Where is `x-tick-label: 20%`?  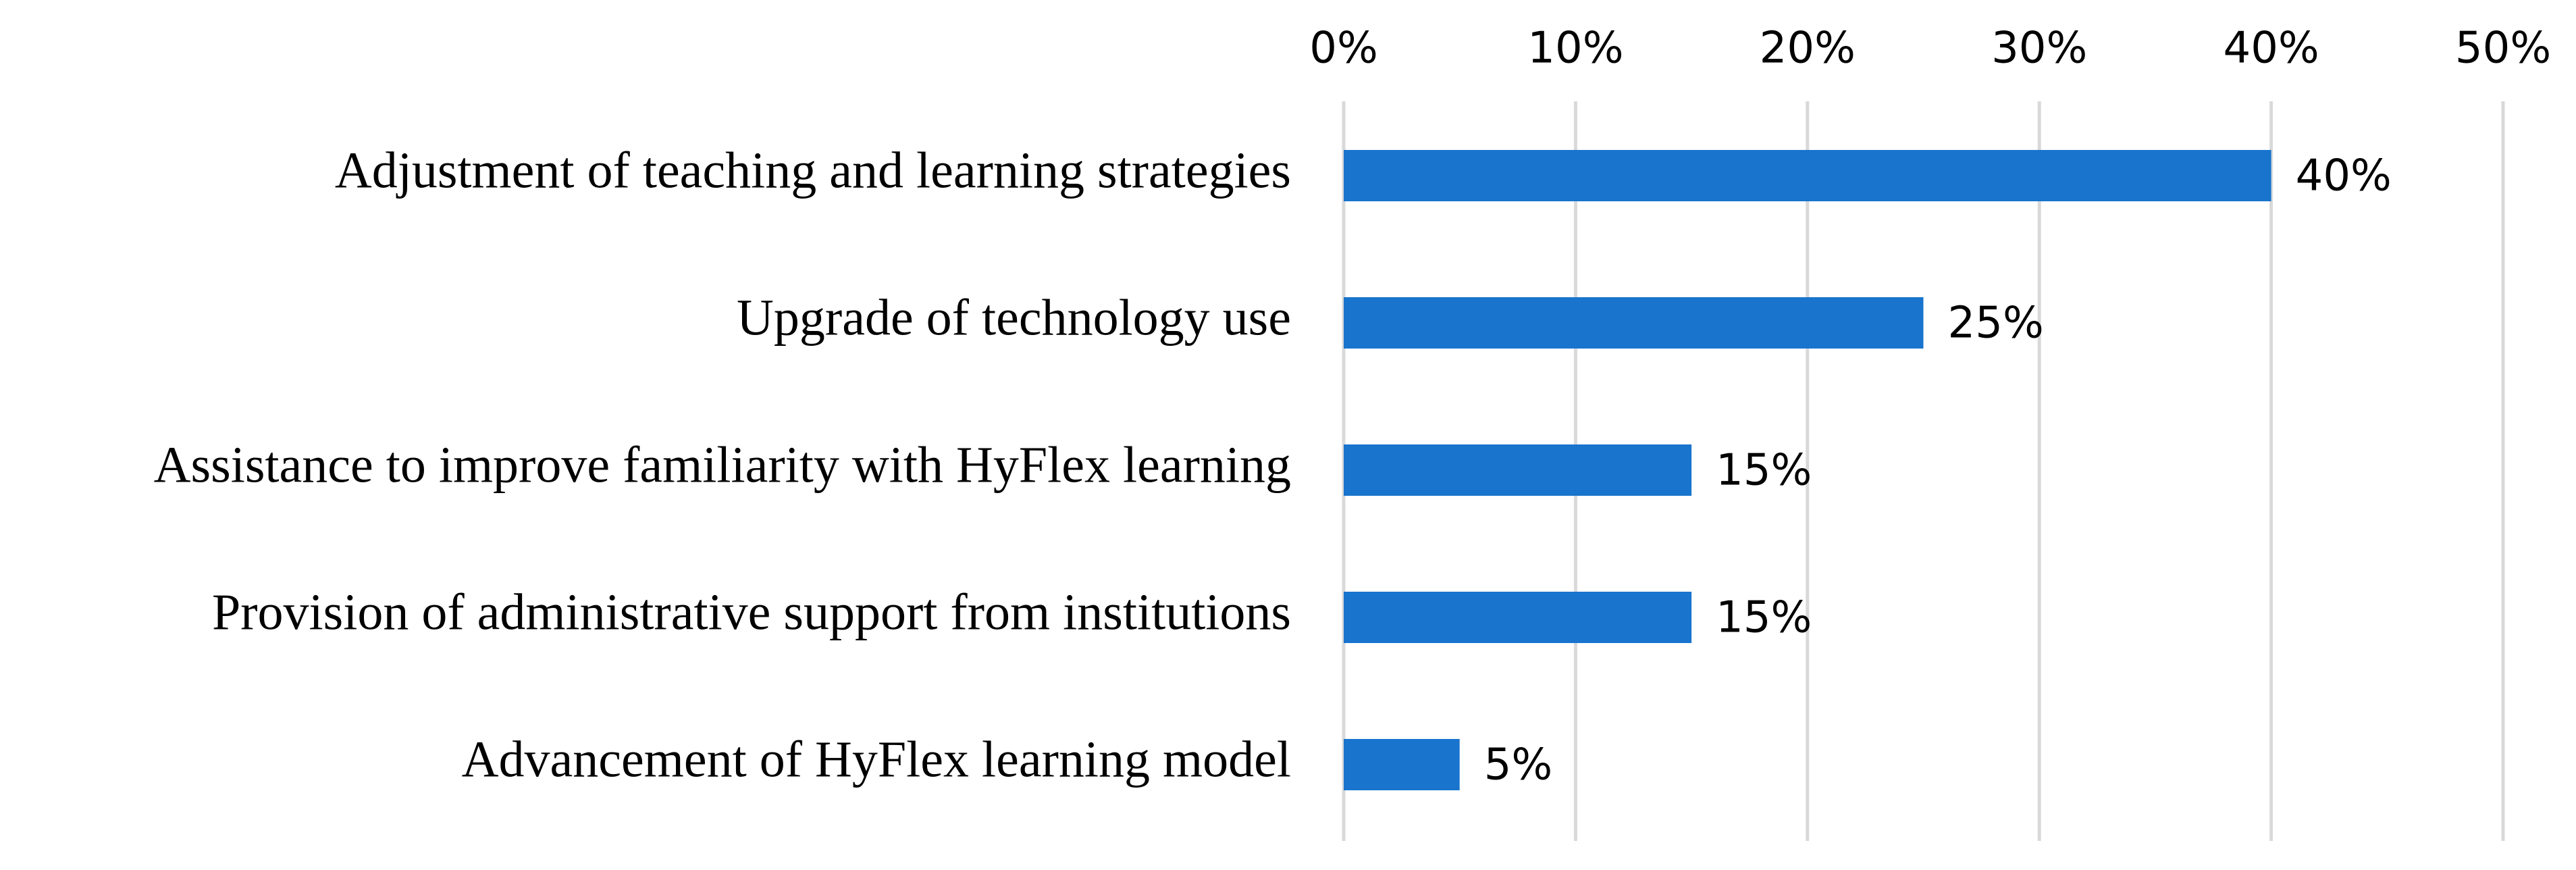 x-tick-label: 20% is located at coordinates (1808, 49).